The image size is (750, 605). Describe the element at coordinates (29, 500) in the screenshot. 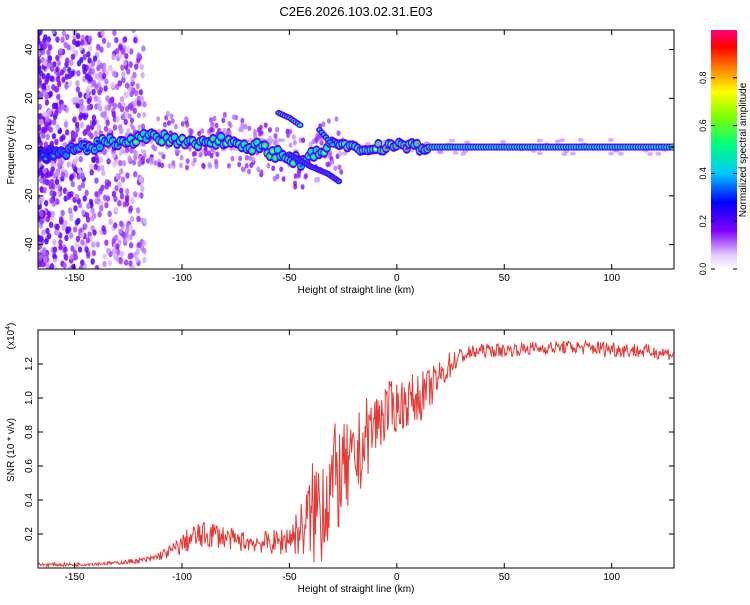

I see `y-tick-label: 0.4` at that location.